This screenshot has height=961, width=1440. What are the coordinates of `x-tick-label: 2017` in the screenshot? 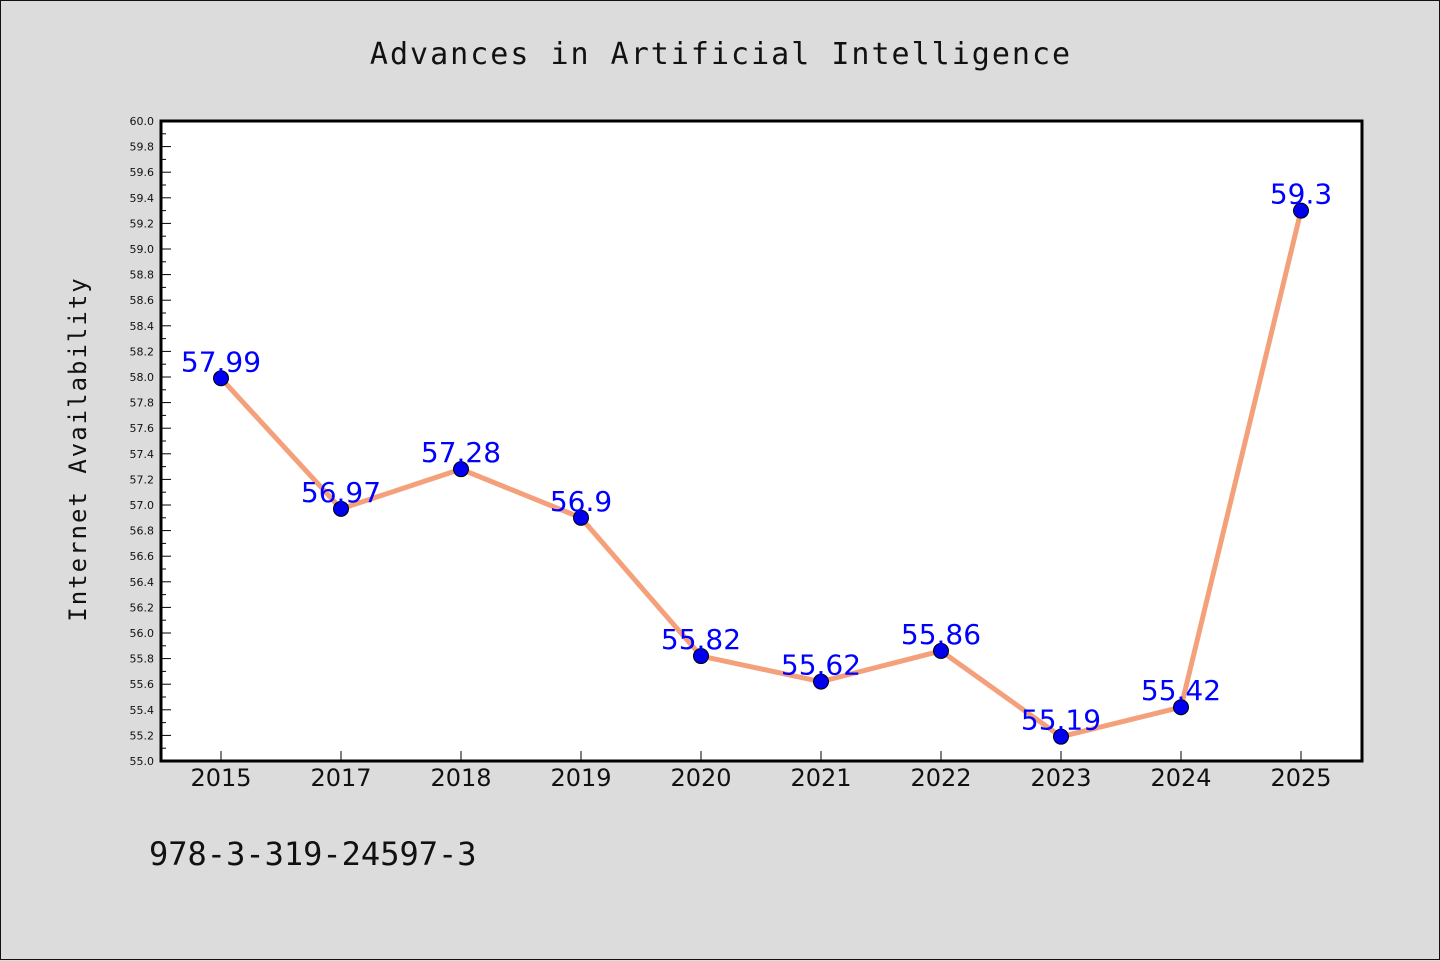 It's located at (340, 778).